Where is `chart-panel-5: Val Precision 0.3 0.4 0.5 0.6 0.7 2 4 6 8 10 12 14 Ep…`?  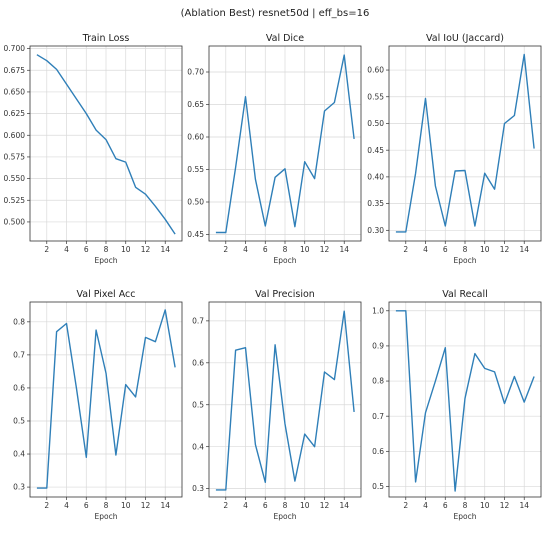 chart-panel-5: Val Precision 0.3 0.4 0.5 0.6 0.7 2 4 6 8 10 12 14 Ep… is located at coordinates (277, 405).